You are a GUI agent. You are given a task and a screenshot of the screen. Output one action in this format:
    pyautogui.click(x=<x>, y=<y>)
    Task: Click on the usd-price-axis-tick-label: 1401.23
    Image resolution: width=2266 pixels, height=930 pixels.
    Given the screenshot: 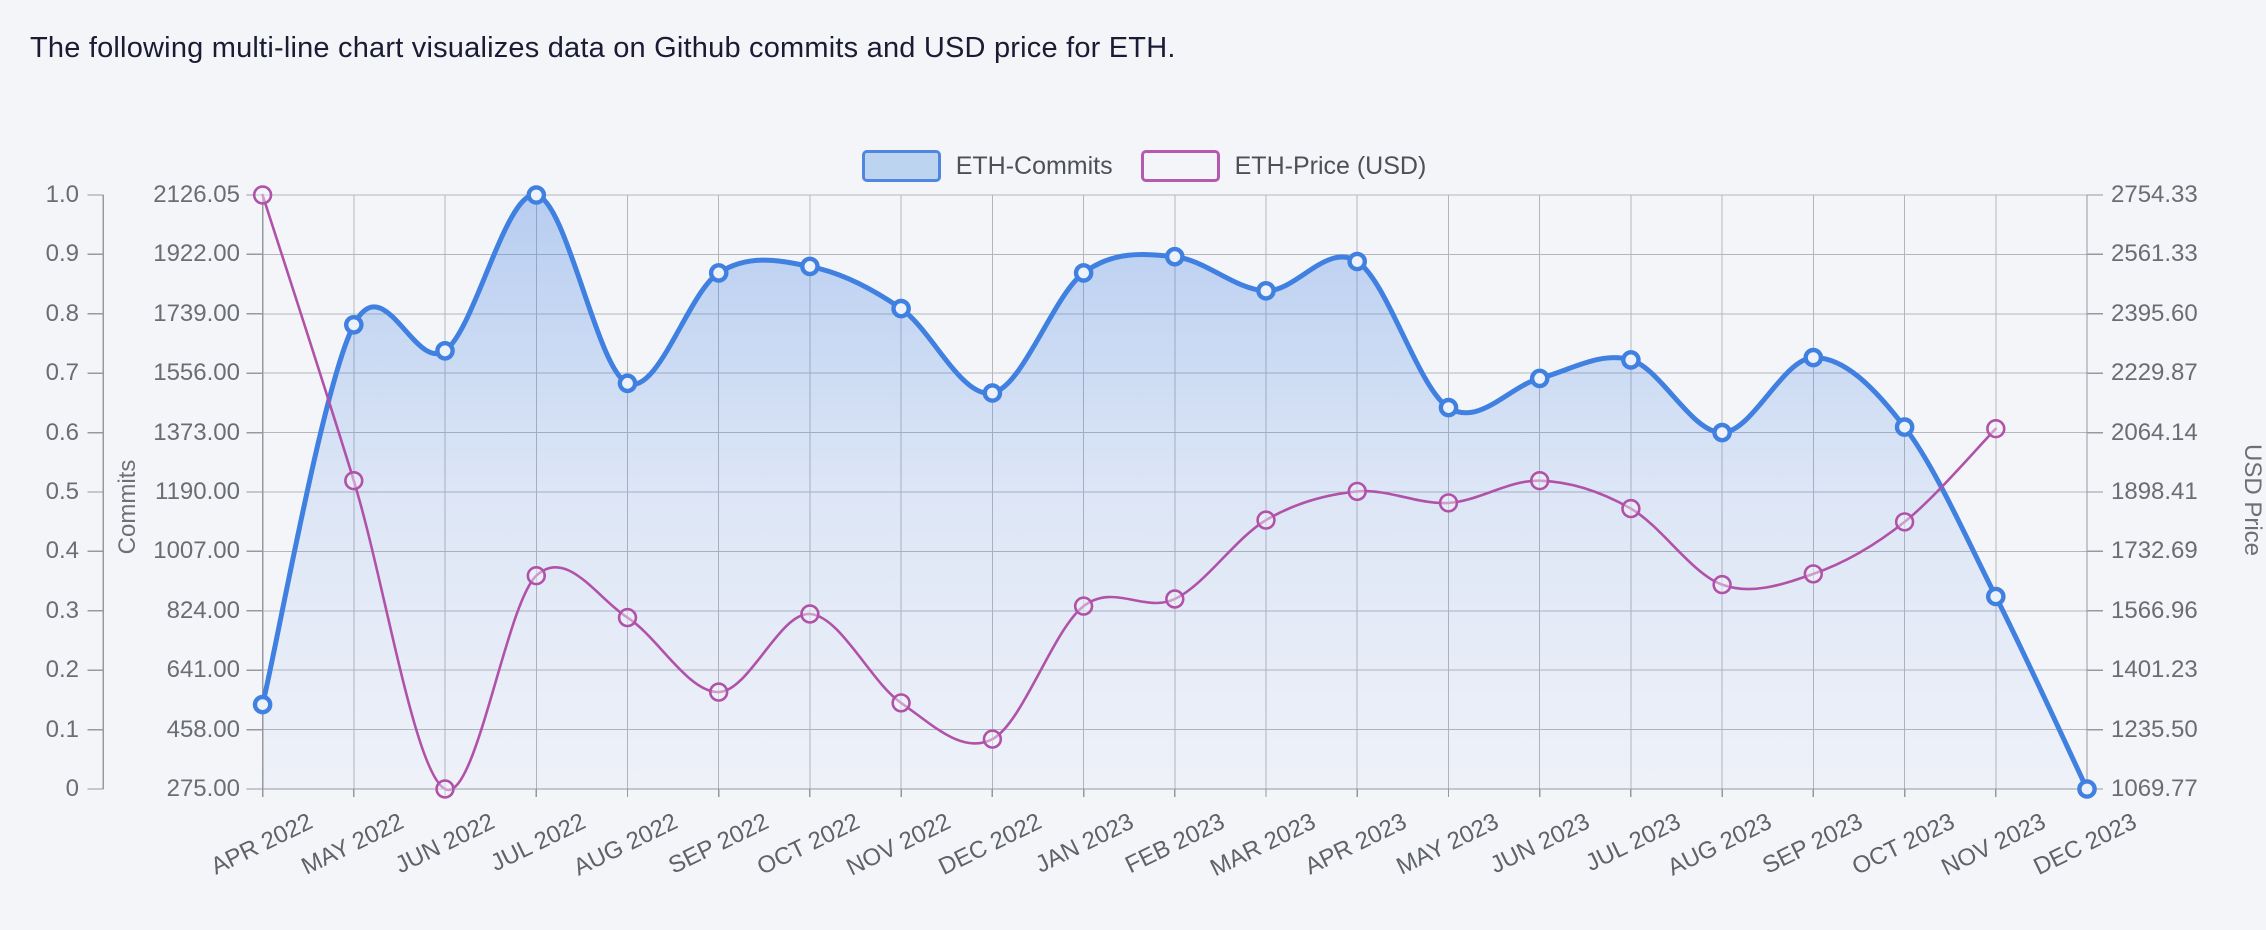 What is the action you would take?
    pyautogui.click(x=2154, y=670)
    